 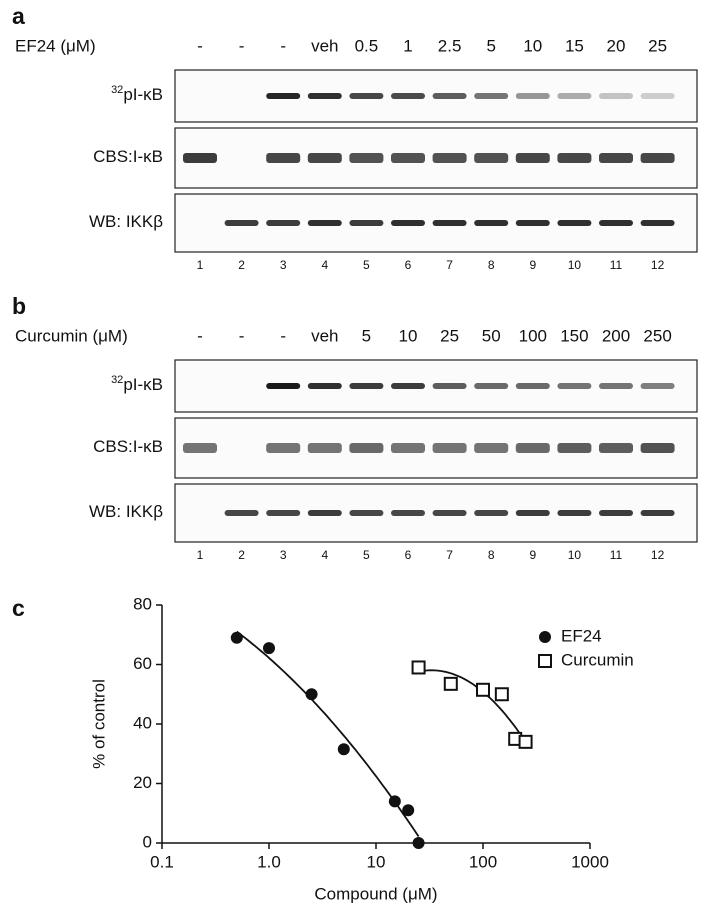 What do you see at coordinates (449, 555) in the screenshot?
I see `lane-number: 7` at bounding box center [449, 555].